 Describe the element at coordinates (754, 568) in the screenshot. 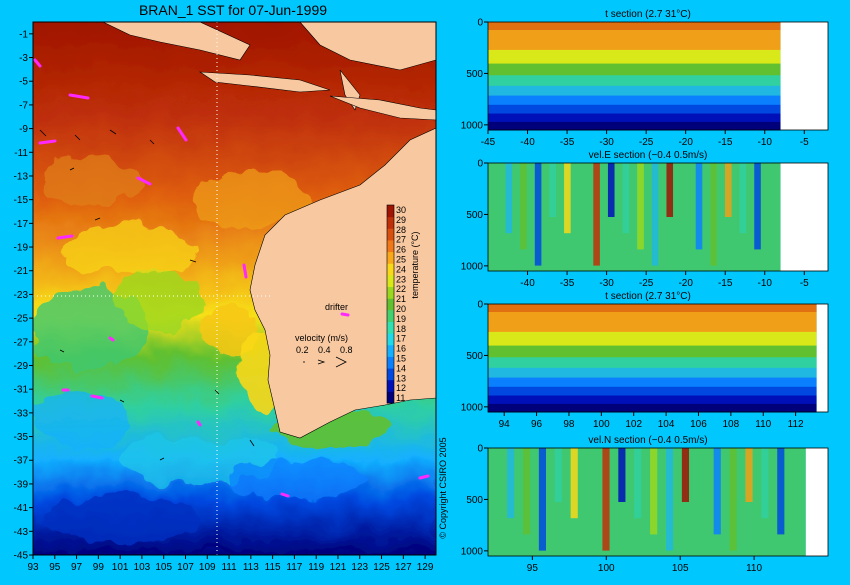

I see `section-x-tick-label: 110` at that location.